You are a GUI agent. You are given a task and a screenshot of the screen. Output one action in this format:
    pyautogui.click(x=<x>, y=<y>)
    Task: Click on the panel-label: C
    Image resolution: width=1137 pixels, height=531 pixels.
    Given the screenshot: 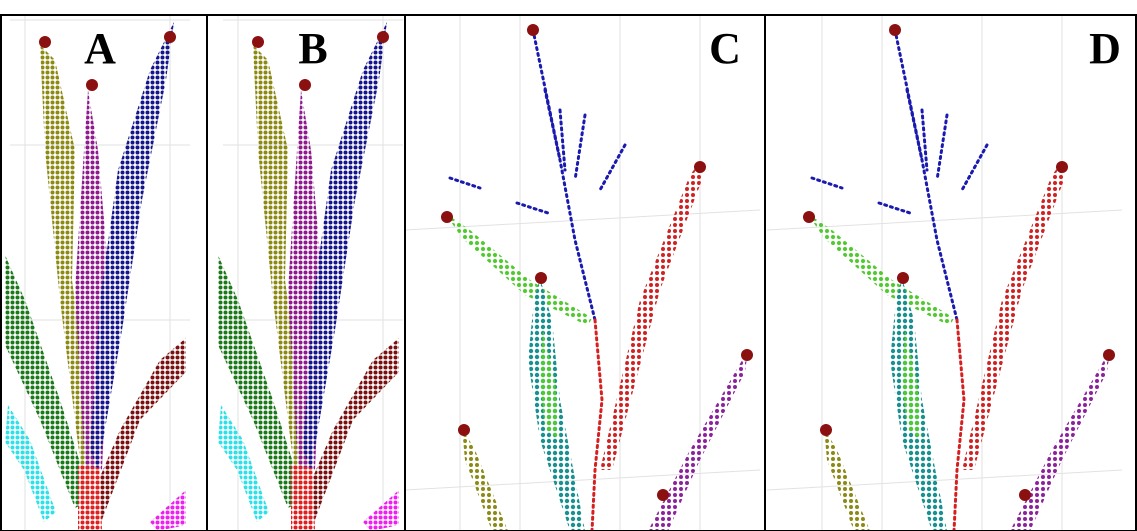 What is the action you would take?
    pyautogui.click(x=725, y=48)
    